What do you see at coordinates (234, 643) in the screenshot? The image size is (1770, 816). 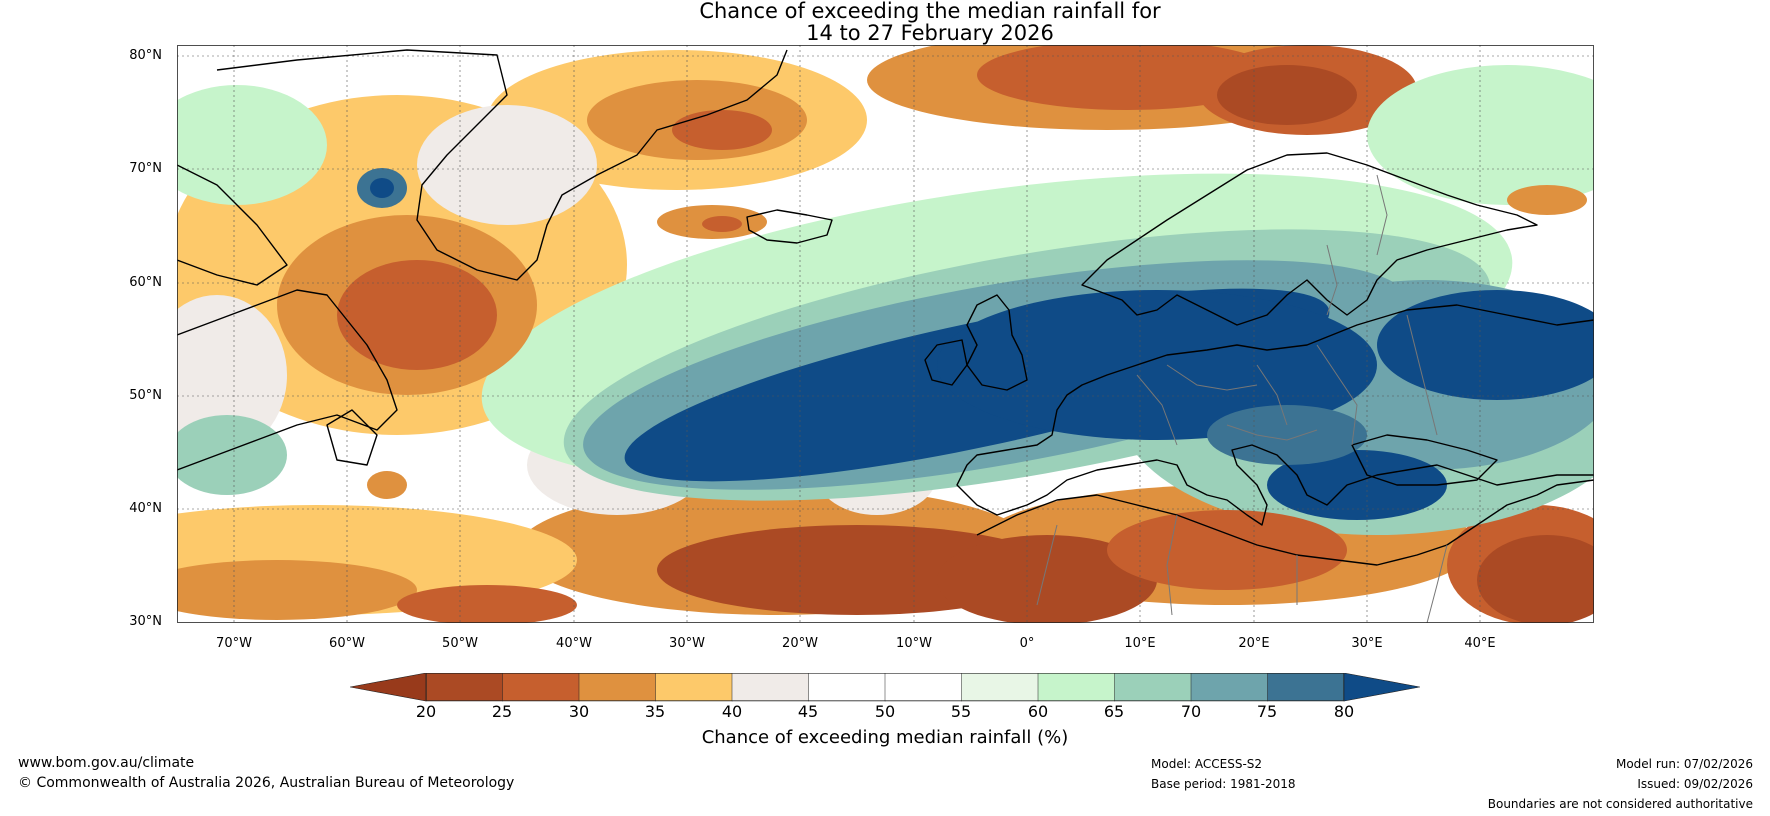 I see `lon-tick-70w: 70°W` at bounding box center [234, 643].